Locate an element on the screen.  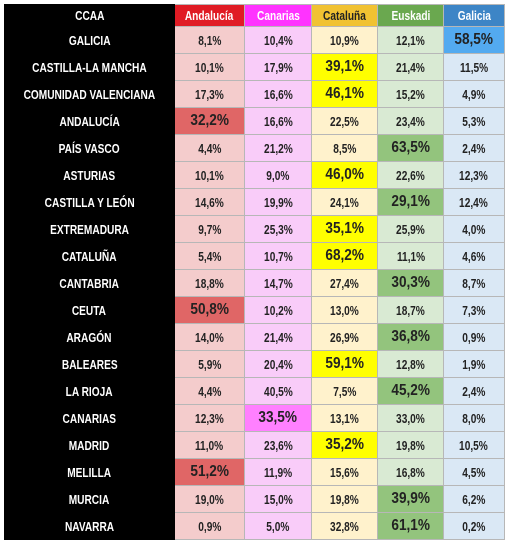
value-cell: 5,3% is located at coordinates (473, 121).